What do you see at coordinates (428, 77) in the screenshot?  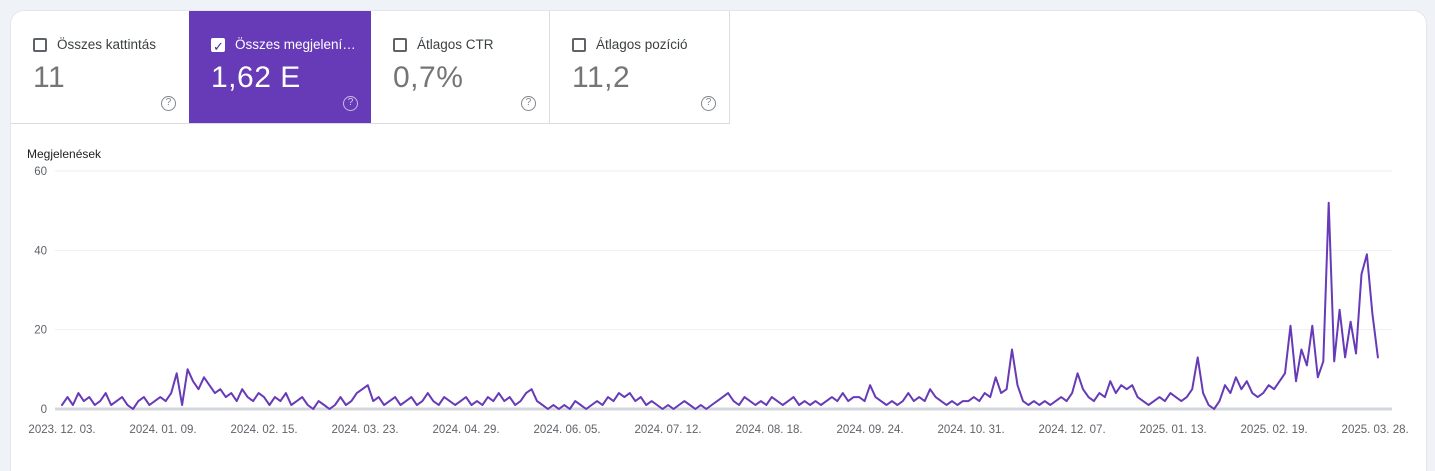 I see `average-ctr-value: 0,7%` at bounding box center [428, 77].